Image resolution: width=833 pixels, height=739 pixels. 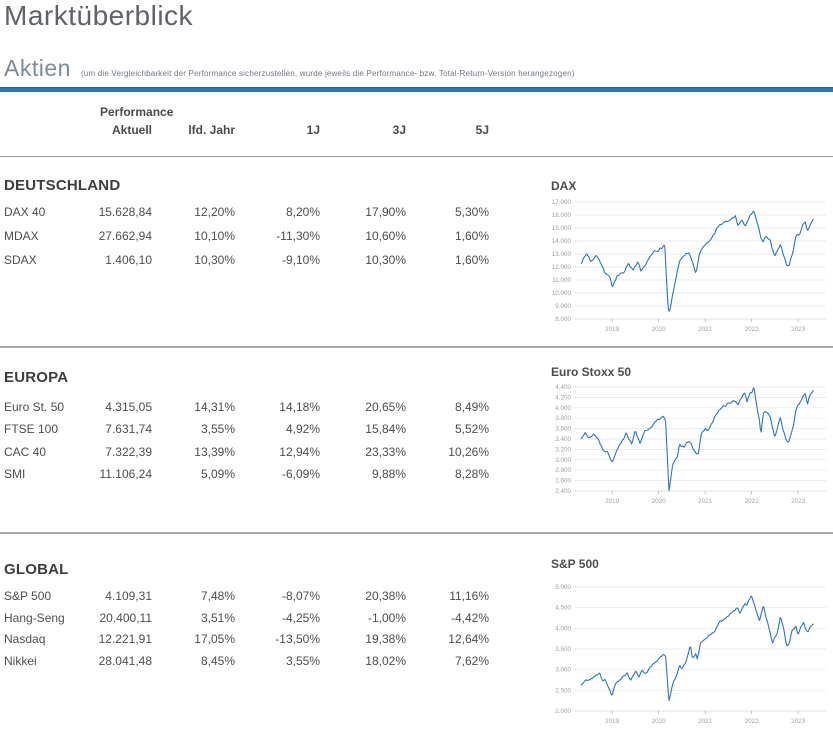 What do you see at coordinates (137, 112) in the screenshot?
I see `performance-group-label: Performance` at bounding box center [137, 112].